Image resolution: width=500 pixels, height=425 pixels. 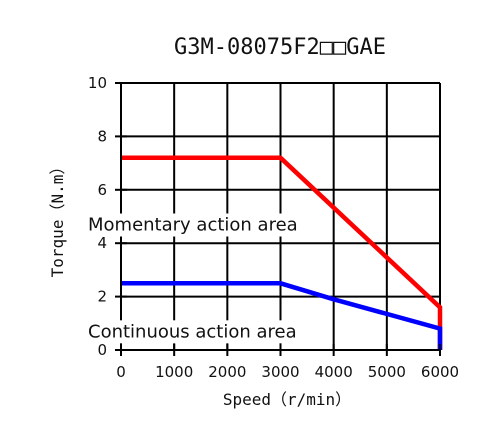 What do you see at coordinates (287, 399) in the screenshot?
I see `x-axis-title: Speed（r/min）` at bounding box center [287, 399].